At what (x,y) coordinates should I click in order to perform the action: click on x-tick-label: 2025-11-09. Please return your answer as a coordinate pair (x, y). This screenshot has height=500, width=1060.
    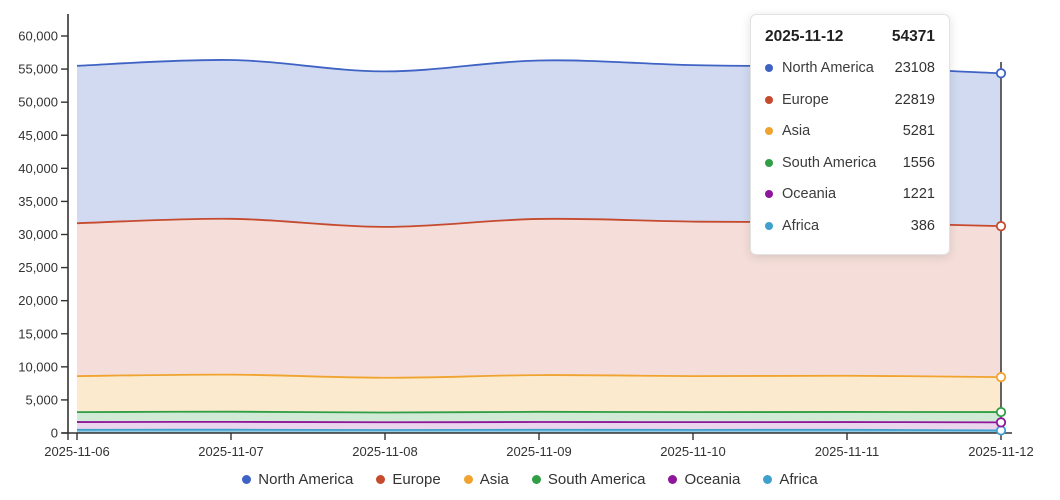
    Looking at the image, I should click on (539, 451).